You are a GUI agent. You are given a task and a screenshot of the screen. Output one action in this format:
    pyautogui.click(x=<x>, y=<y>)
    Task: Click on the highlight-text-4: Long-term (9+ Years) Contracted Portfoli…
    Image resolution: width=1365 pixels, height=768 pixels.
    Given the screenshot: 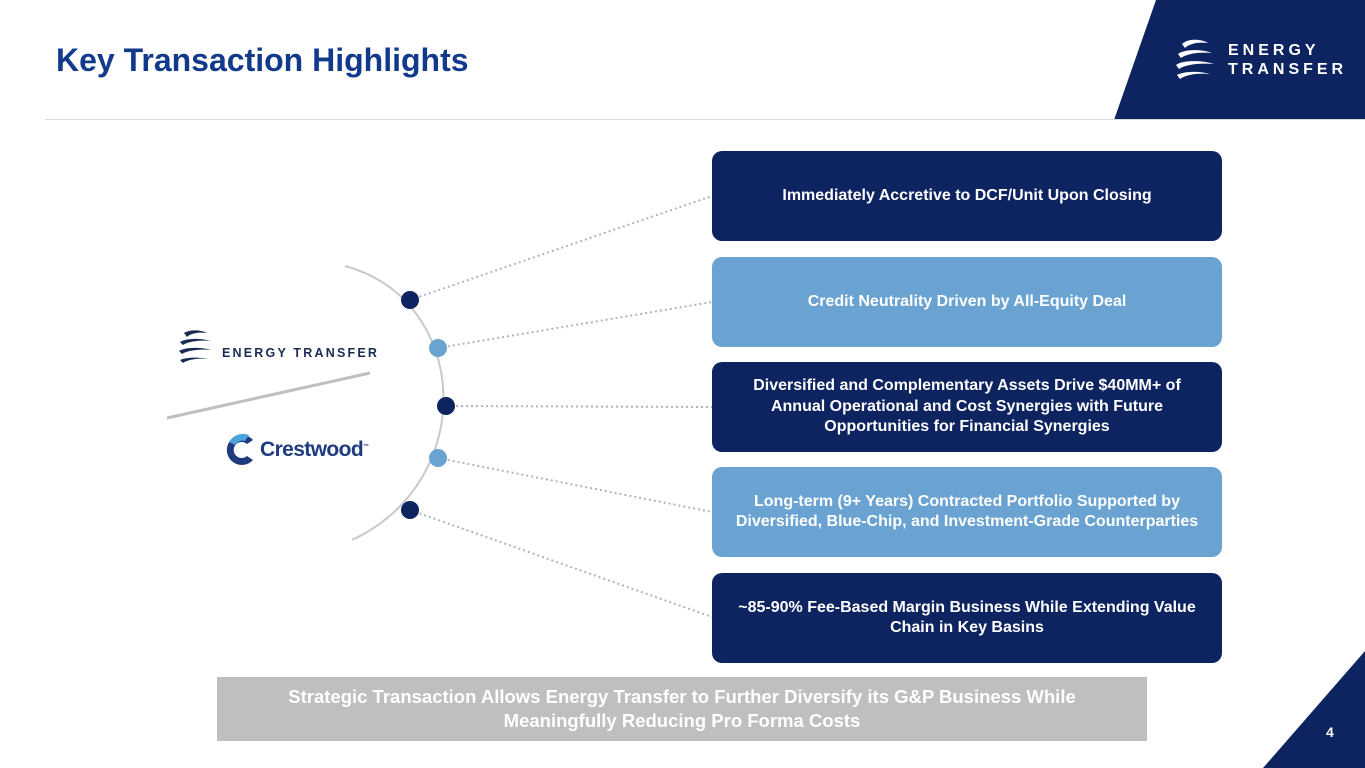 What is the action you would take?
    pyautogui.click(x=967, y=511)
    